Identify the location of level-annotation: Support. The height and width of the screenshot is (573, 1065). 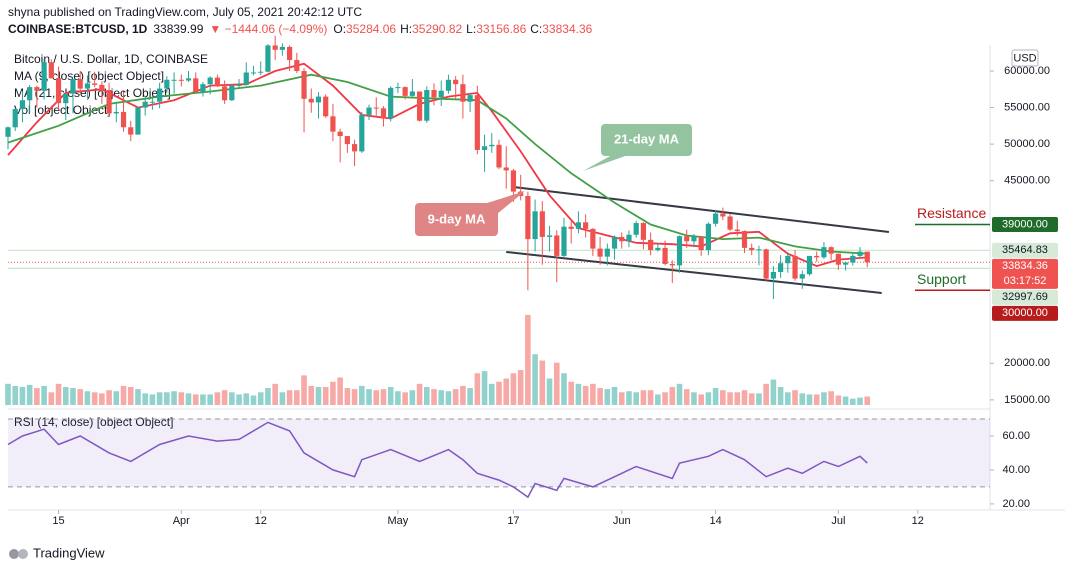
(941, 279).